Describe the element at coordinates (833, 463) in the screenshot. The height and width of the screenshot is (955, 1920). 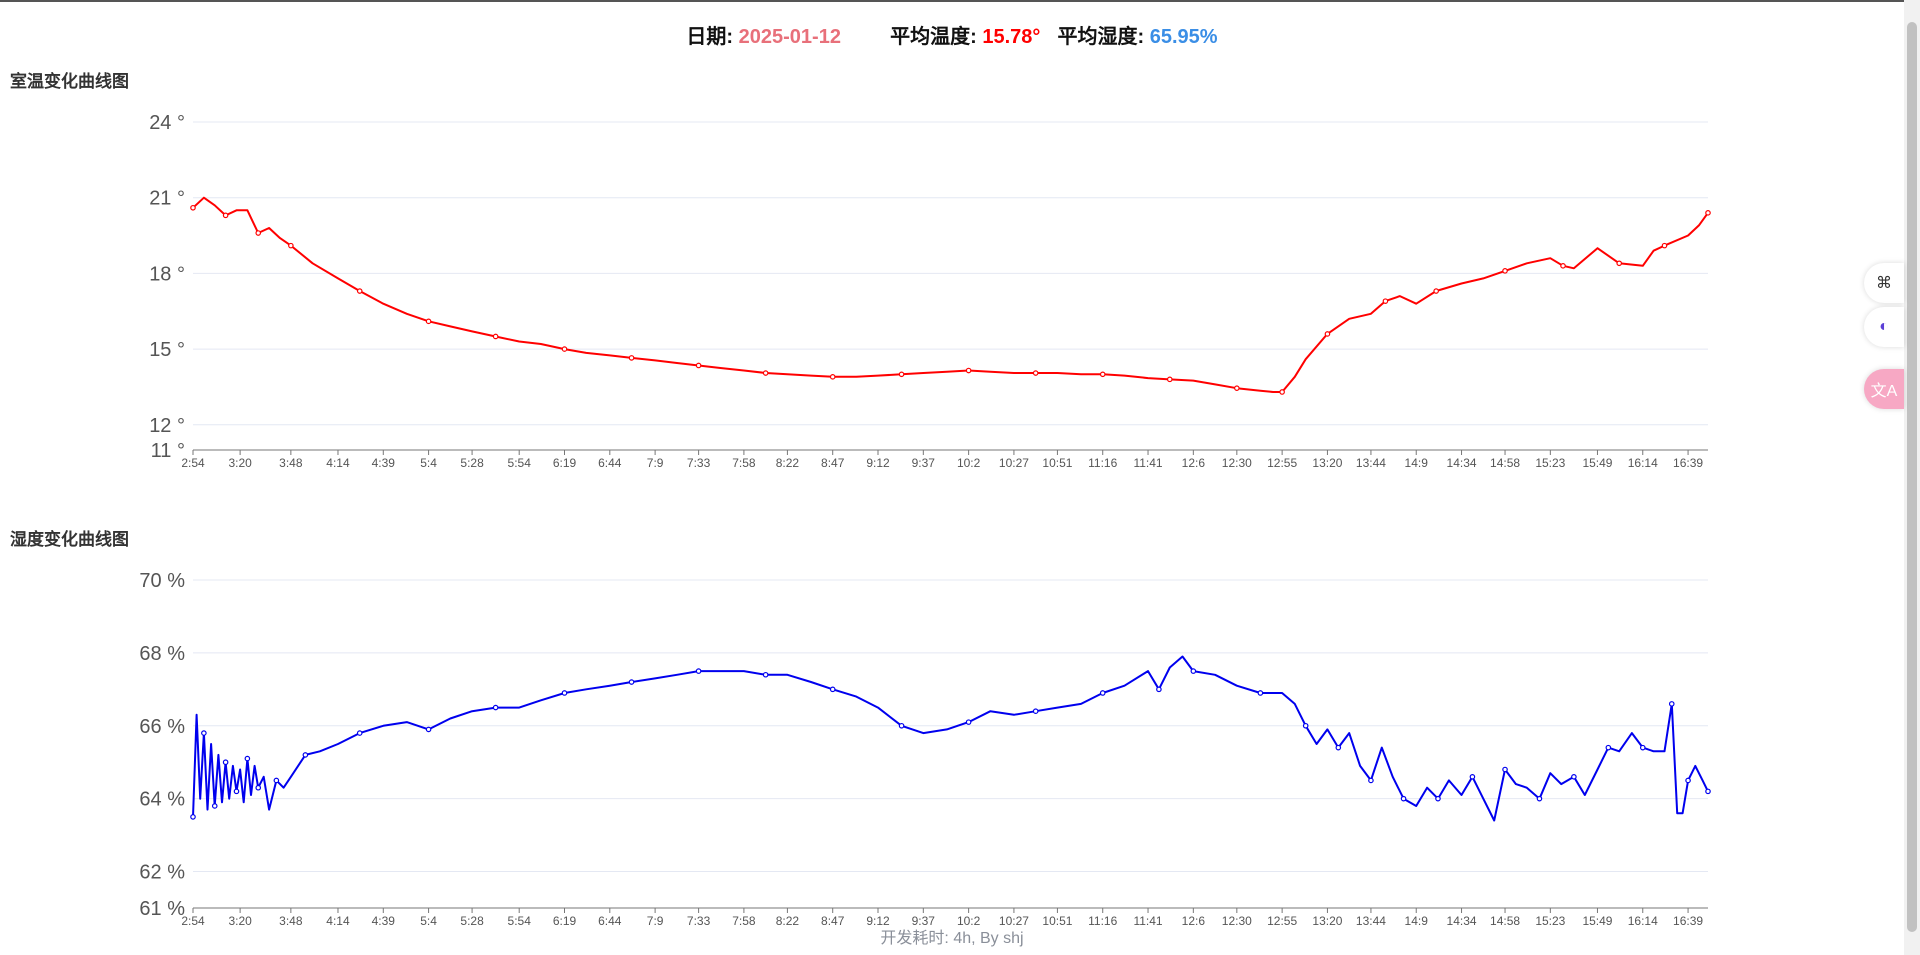
I see `x-tick-label: 8:47` at that location.